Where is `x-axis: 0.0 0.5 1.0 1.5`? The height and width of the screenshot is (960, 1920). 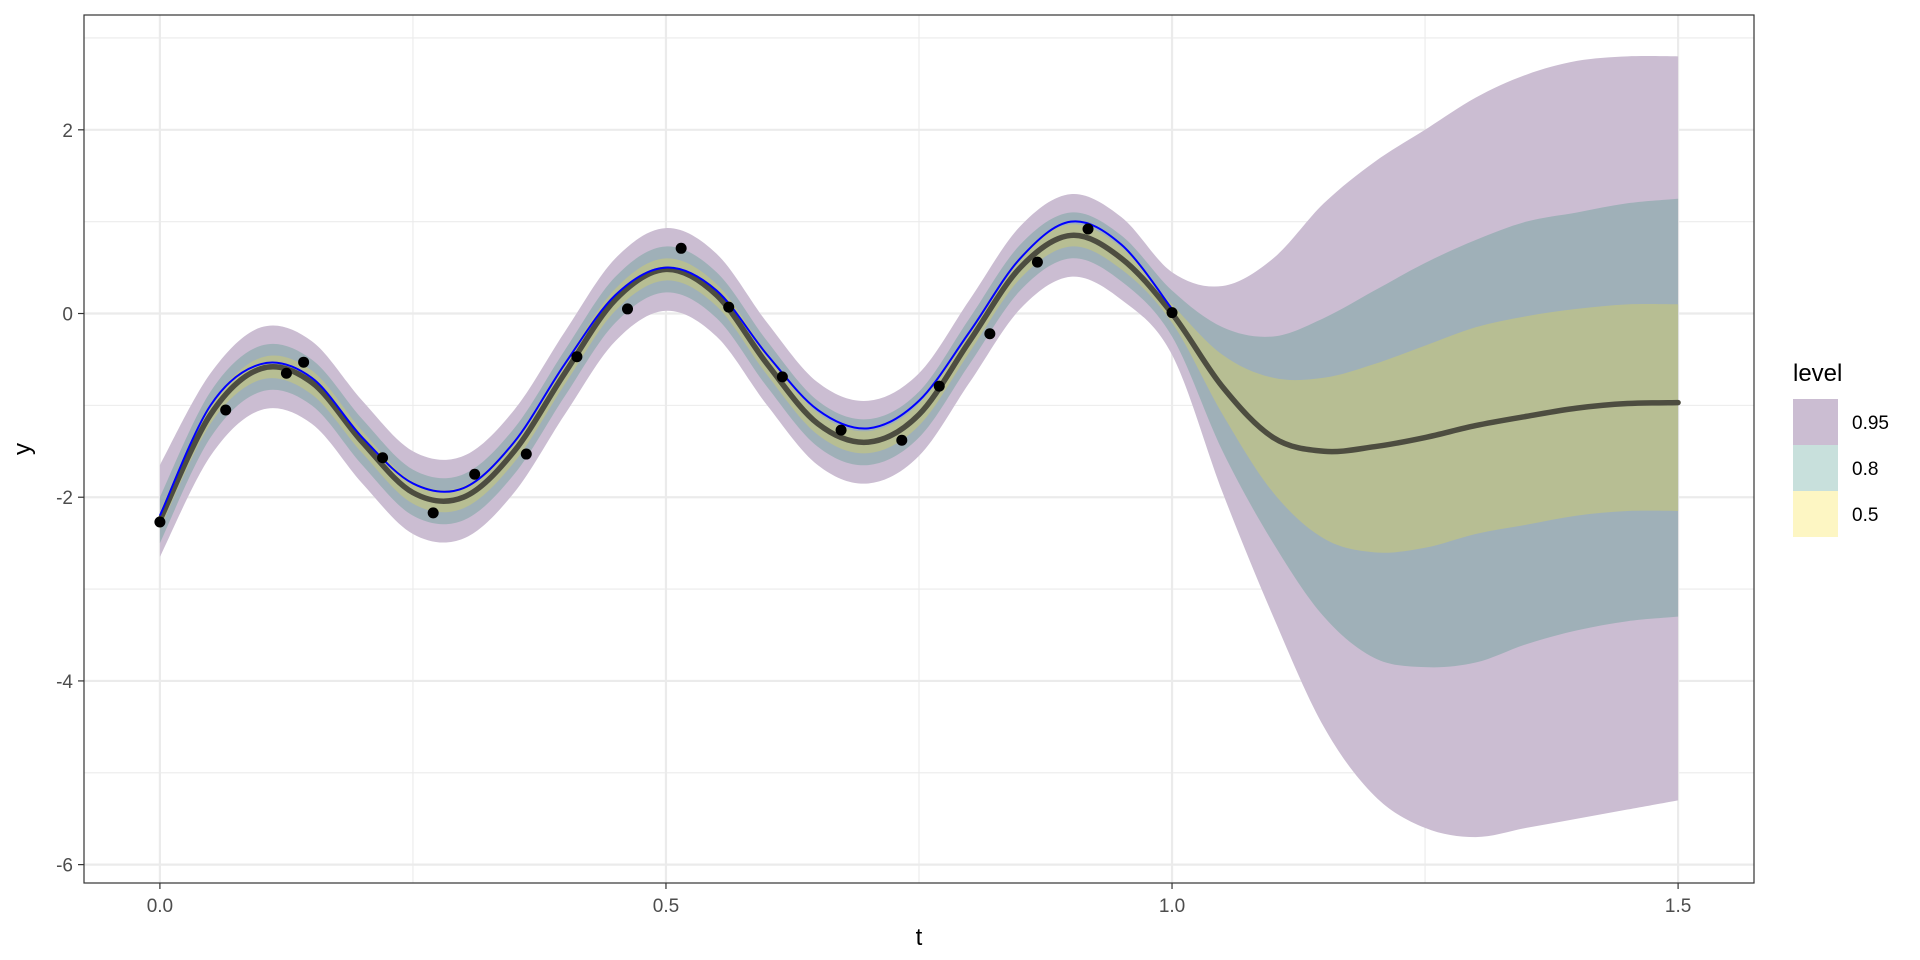 x-axis: 0.0 0.5 1.0 1.5 is located at coordinates (919, 900).